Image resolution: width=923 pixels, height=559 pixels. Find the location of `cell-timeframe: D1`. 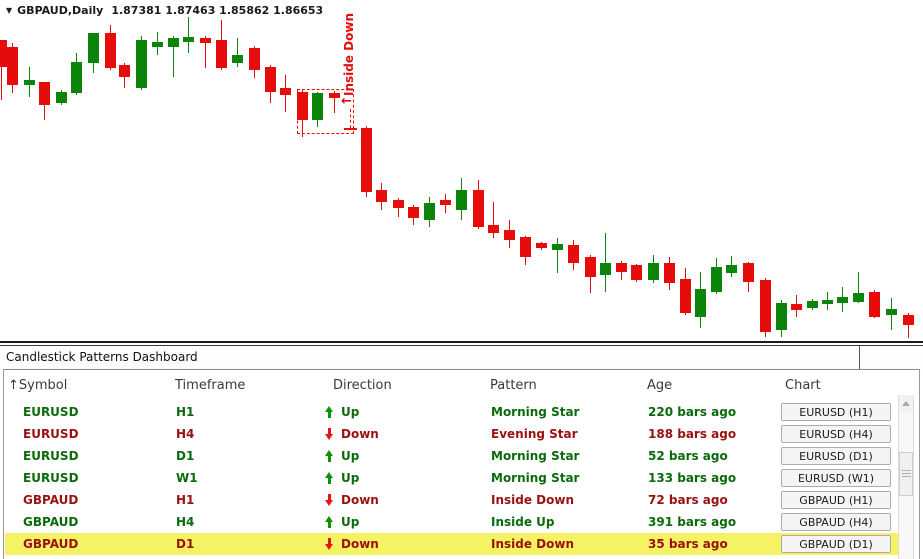

cell-timeframe: D1 is located at coordinates (185, 456).